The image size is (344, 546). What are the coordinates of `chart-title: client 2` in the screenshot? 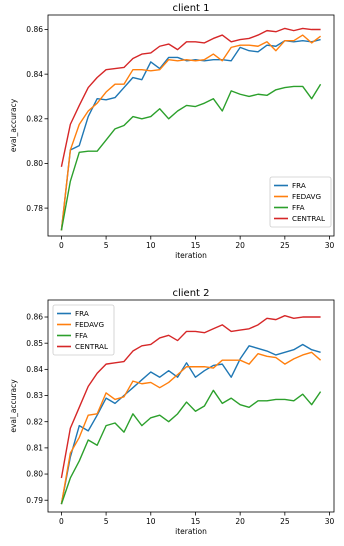 It's located at (190, 293).